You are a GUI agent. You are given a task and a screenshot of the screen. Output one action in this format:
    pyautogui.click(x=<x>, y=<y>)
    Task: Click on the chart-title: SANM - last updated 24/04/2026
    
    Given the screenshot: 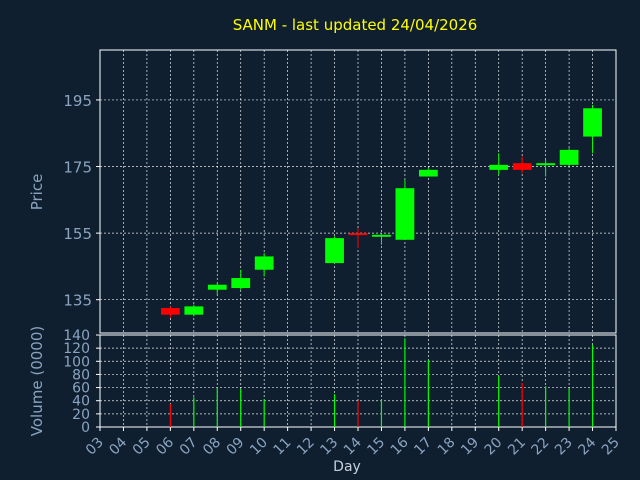 What is the action you would take?
    pyautogui.click(x=355, y=25)
    